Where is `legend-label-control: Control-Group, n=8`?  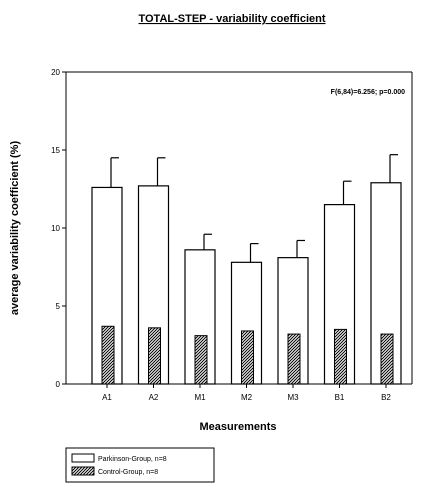
legend-label-control: Control-Group, n=8 is located at coordinates (128, 472).